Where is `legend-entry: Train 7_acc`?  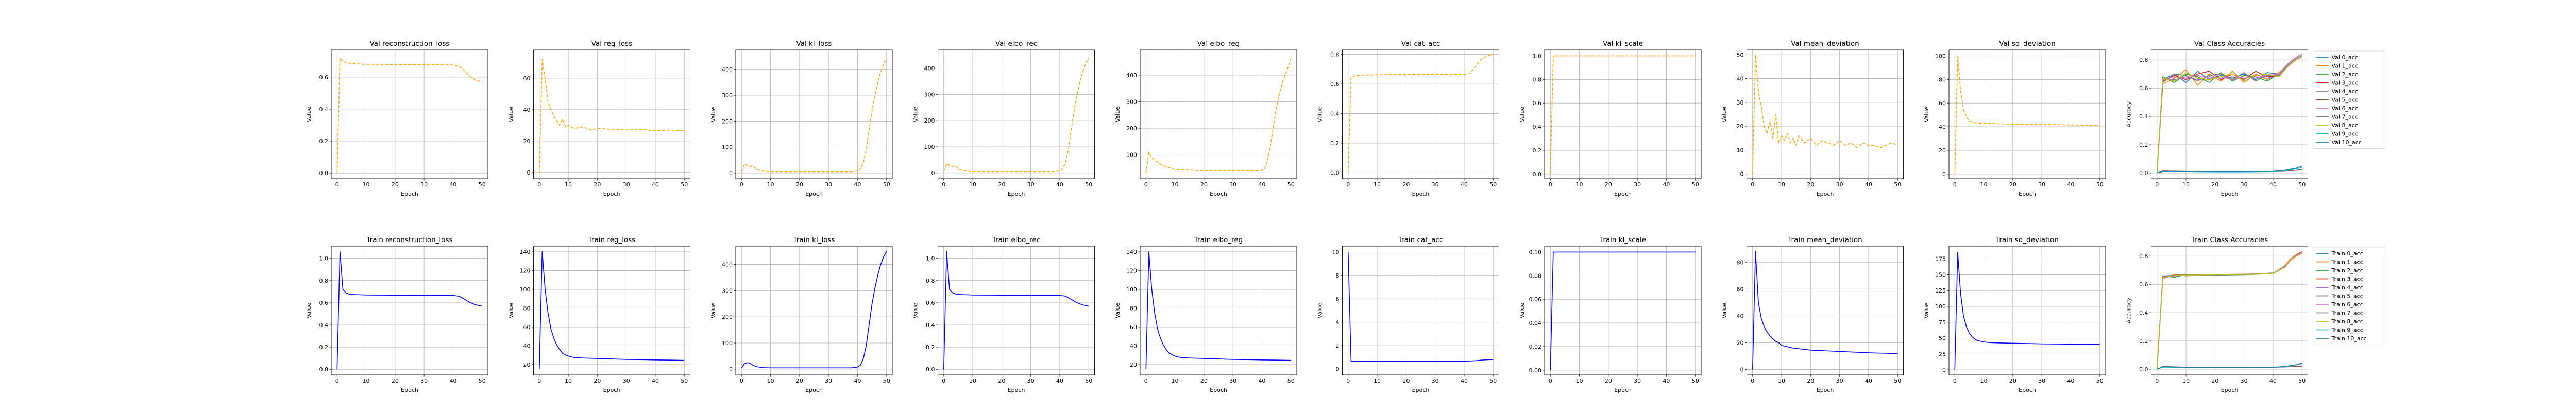 legend-entry: Train 7_acc is located at coordinates (2347, 313).